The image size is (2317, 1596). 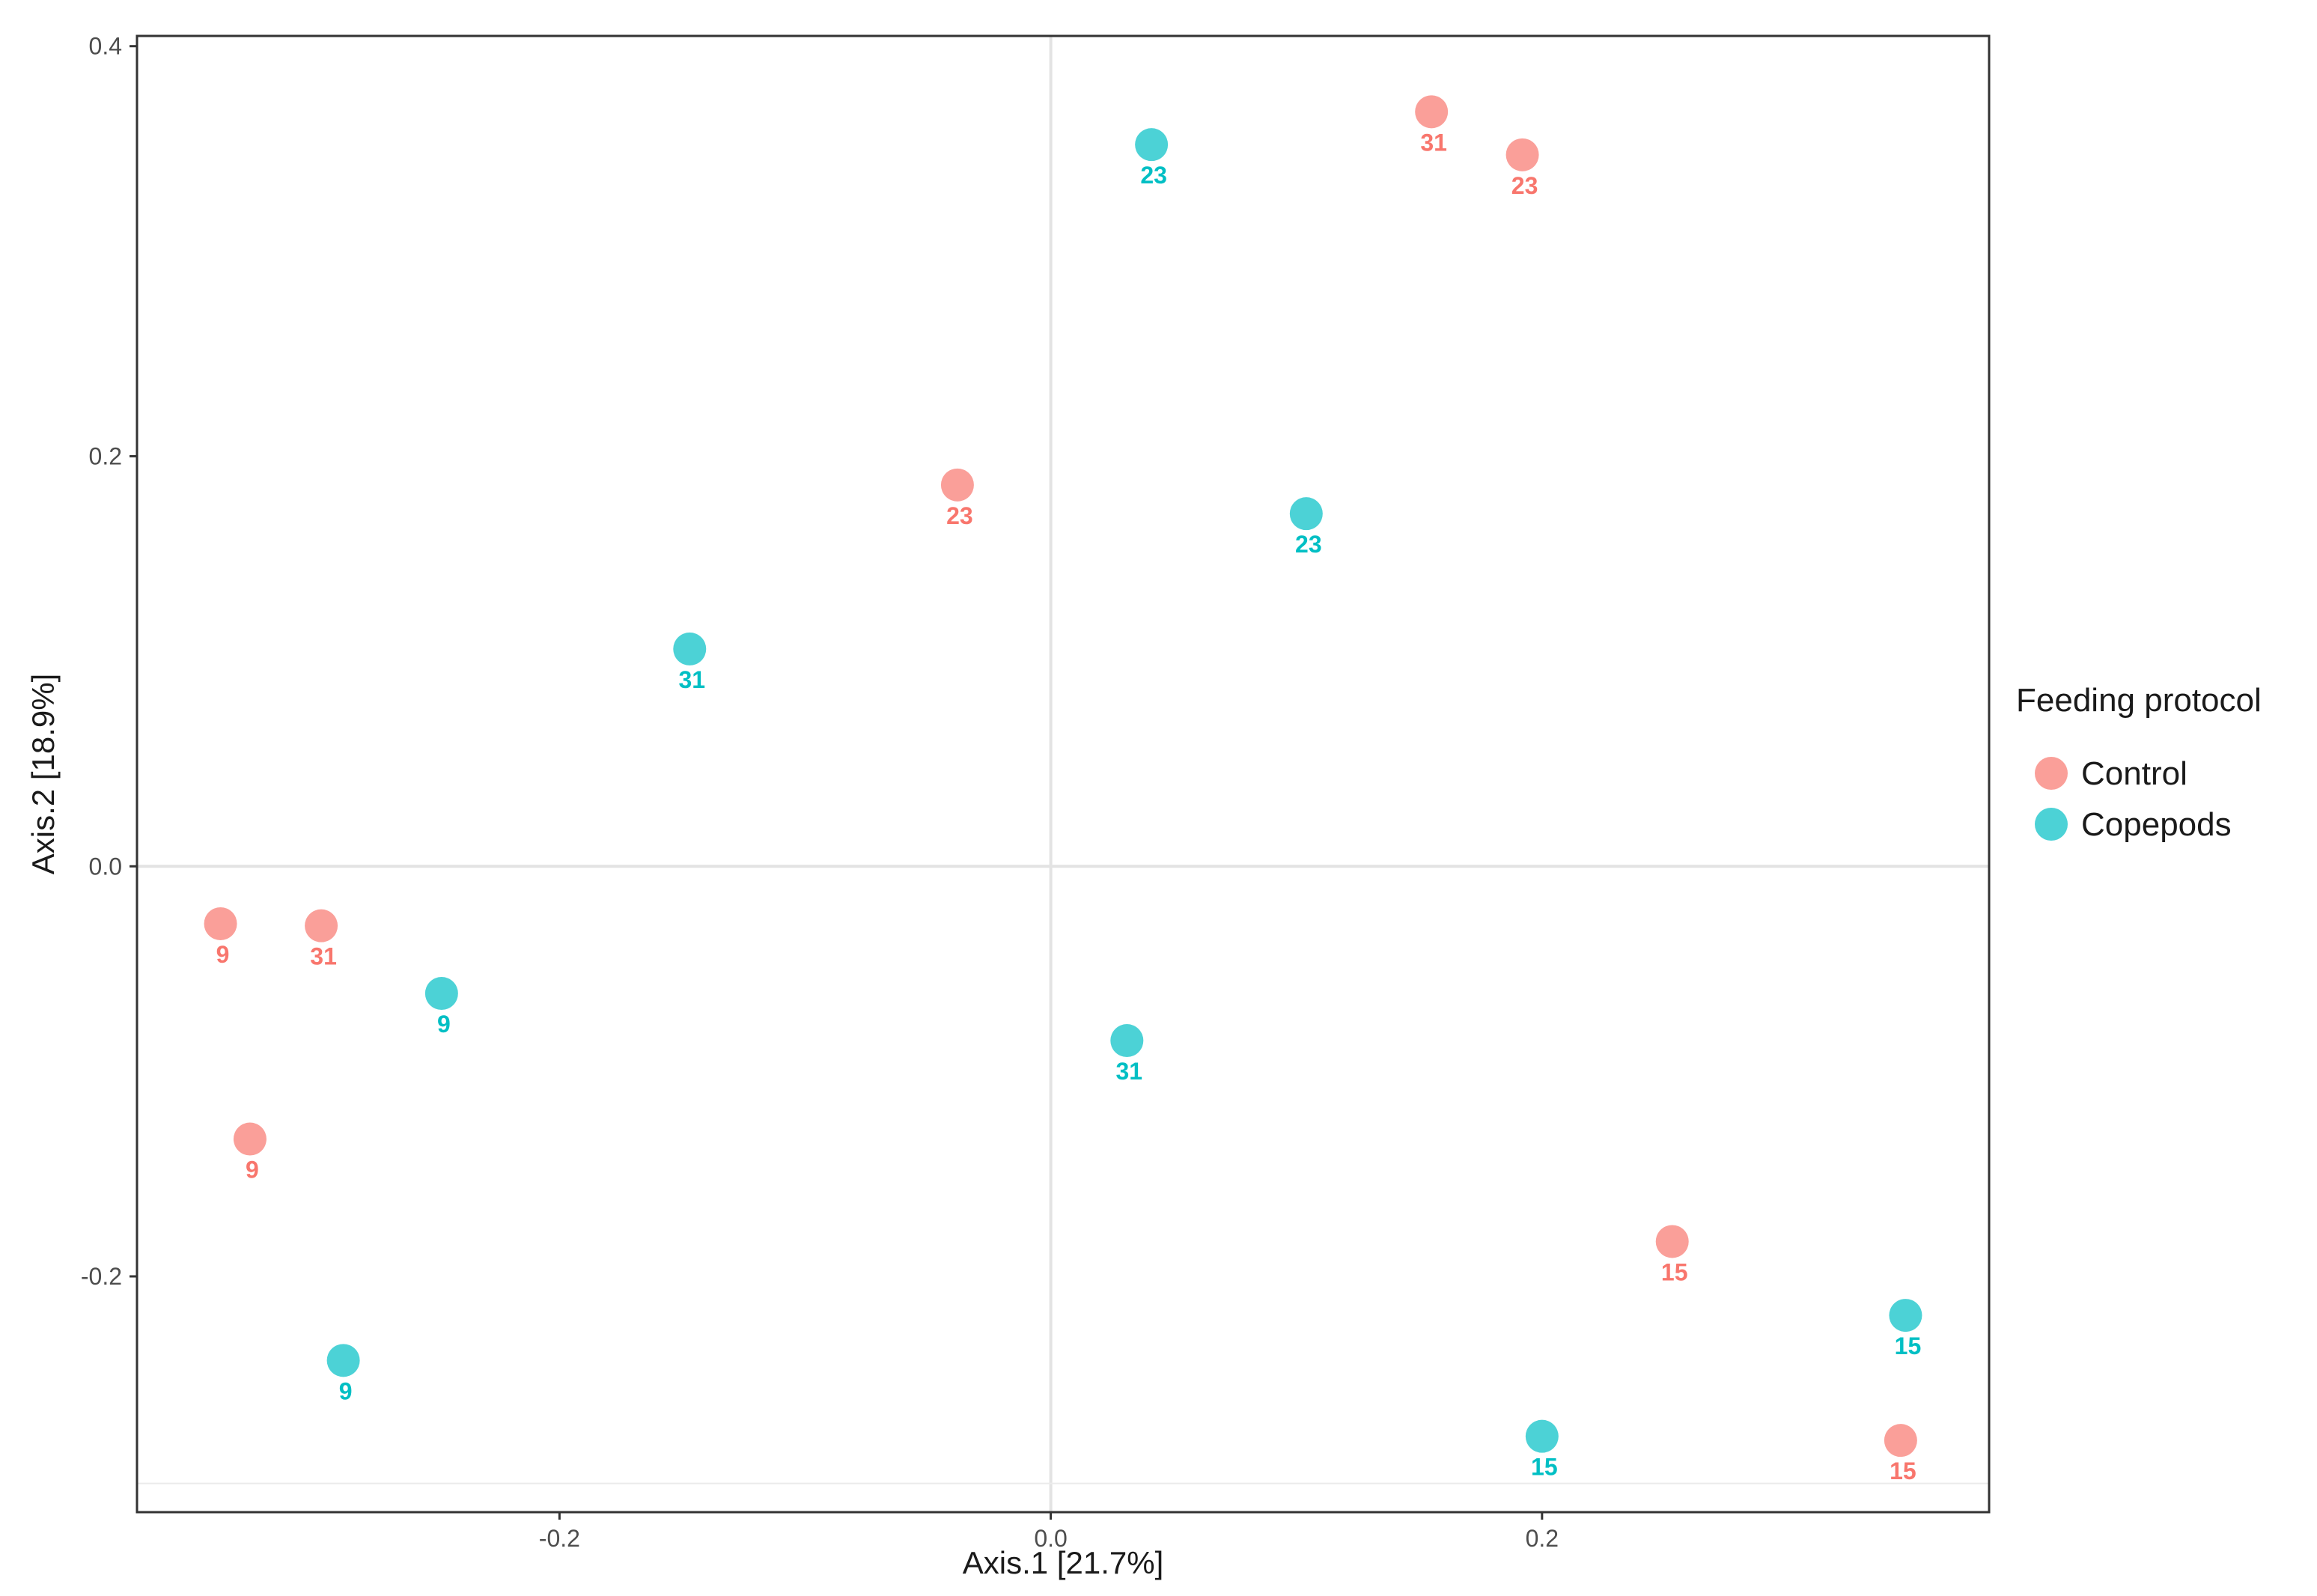 What do you see at coordinates (109, 662) in the screenshot?
I see `y-axis-ticks: 0.4 0.2 0.0 -0.2` at bounding box center [109, 662].